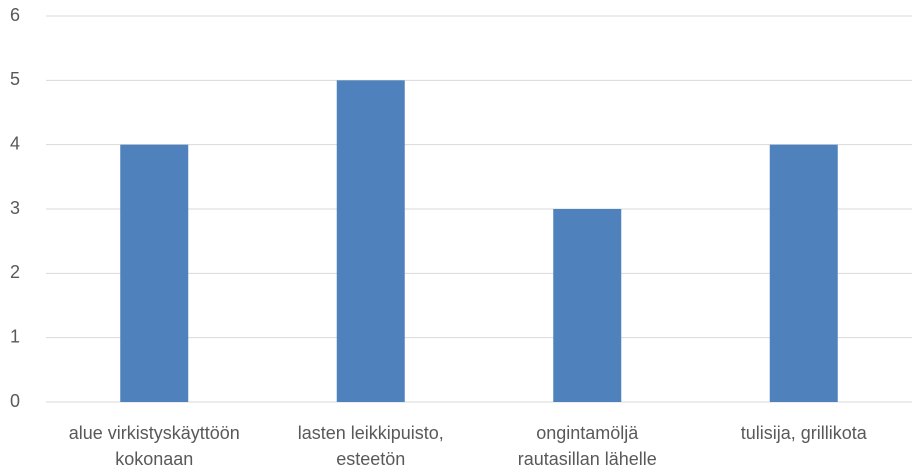 The width and height of the screenshot is (912, 476). I want to click on y-tick-label: 4, so click(15, 143).